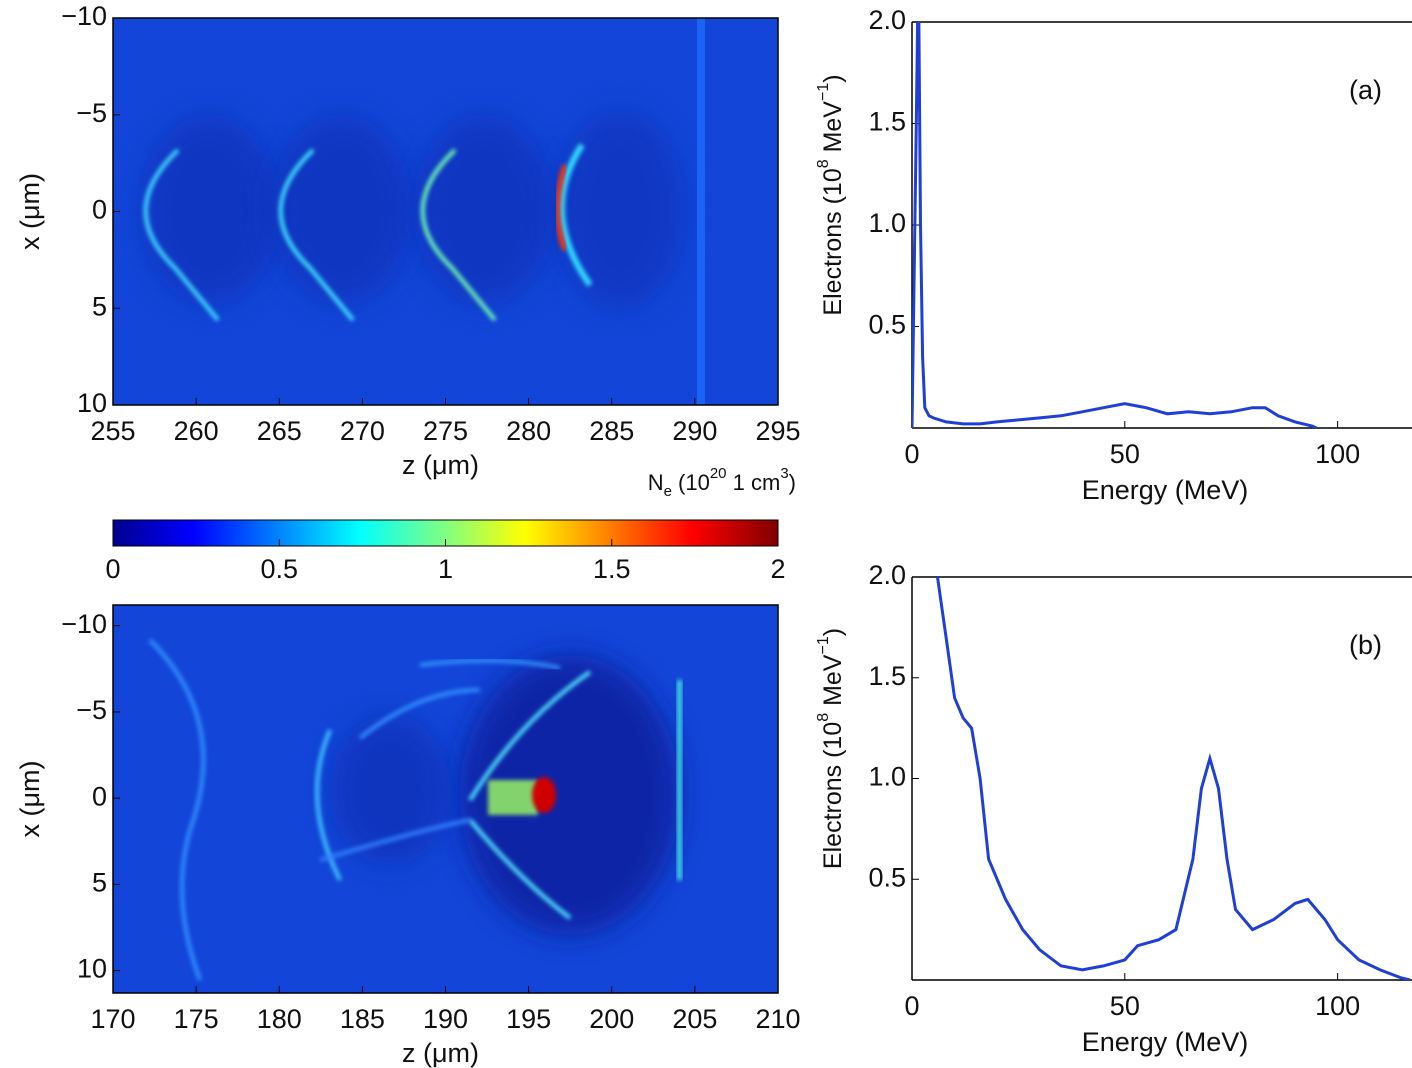 The width and height of the screenshot is (1412, 1068). I want to click on x-tick-label: 275, so click(445, 431).